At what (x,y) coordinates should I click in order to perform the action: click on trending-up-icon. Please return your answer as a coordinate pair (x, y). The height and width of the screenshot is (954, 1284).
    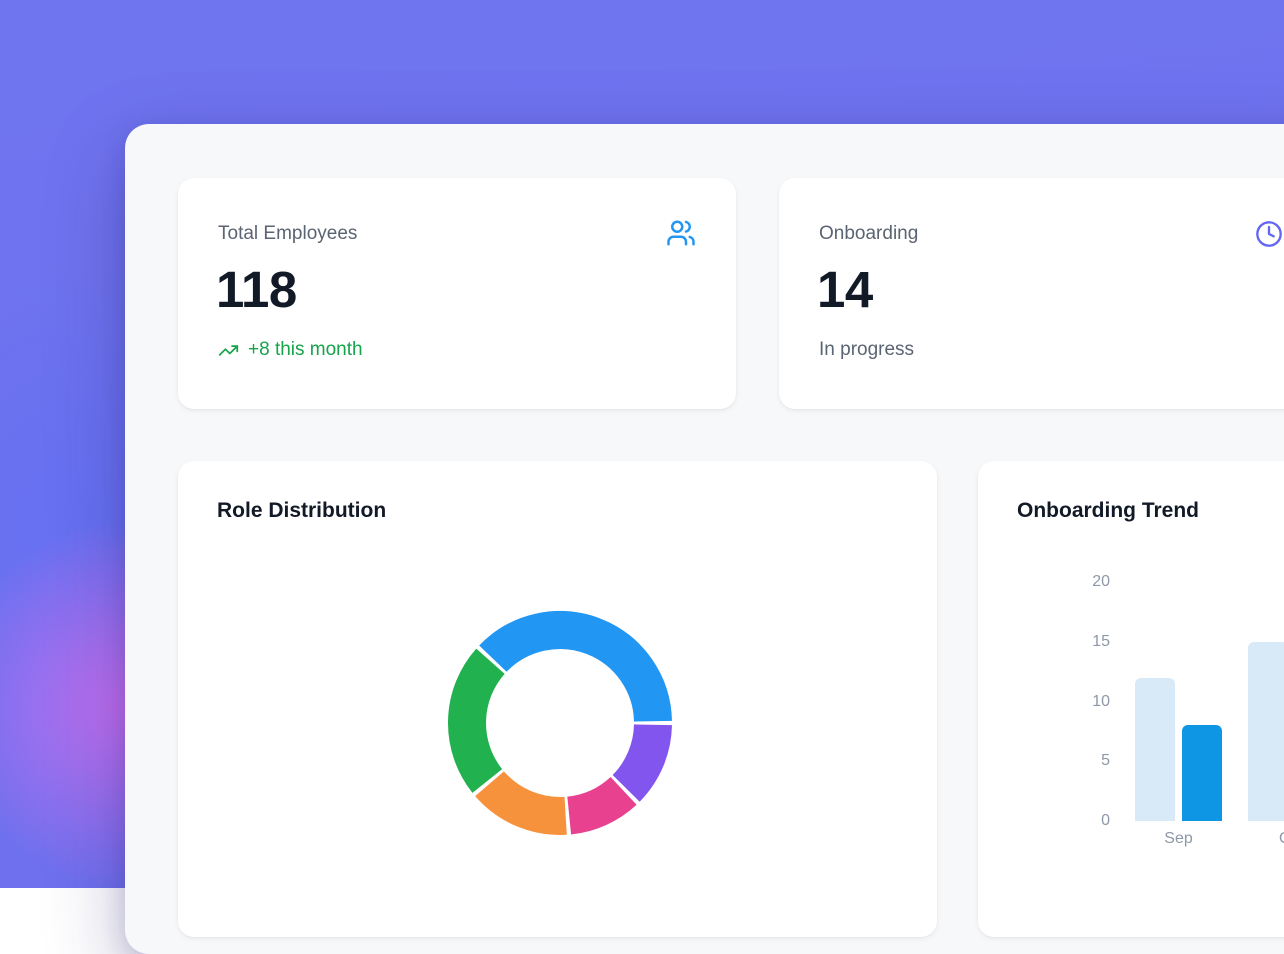
    Looking at the image, I should click on (228, 350).